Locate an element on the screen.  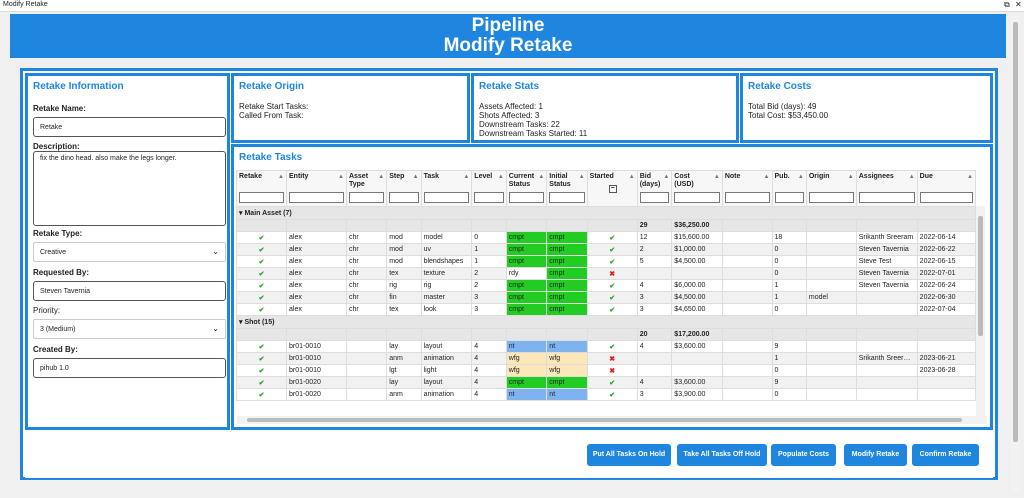
window-scrollbar is located at coordinates (1015, 253).